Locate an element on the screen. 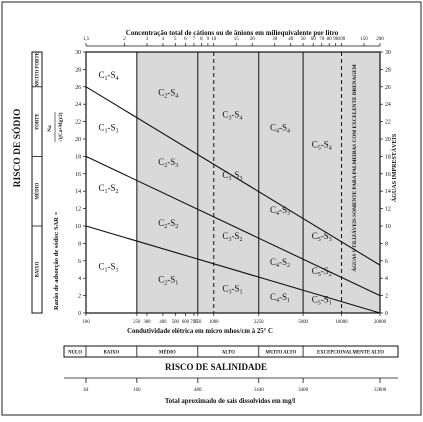 The height and width of the screenshot is (422, 423). region-label: C4-S4 is located at coordinates (280, 128).